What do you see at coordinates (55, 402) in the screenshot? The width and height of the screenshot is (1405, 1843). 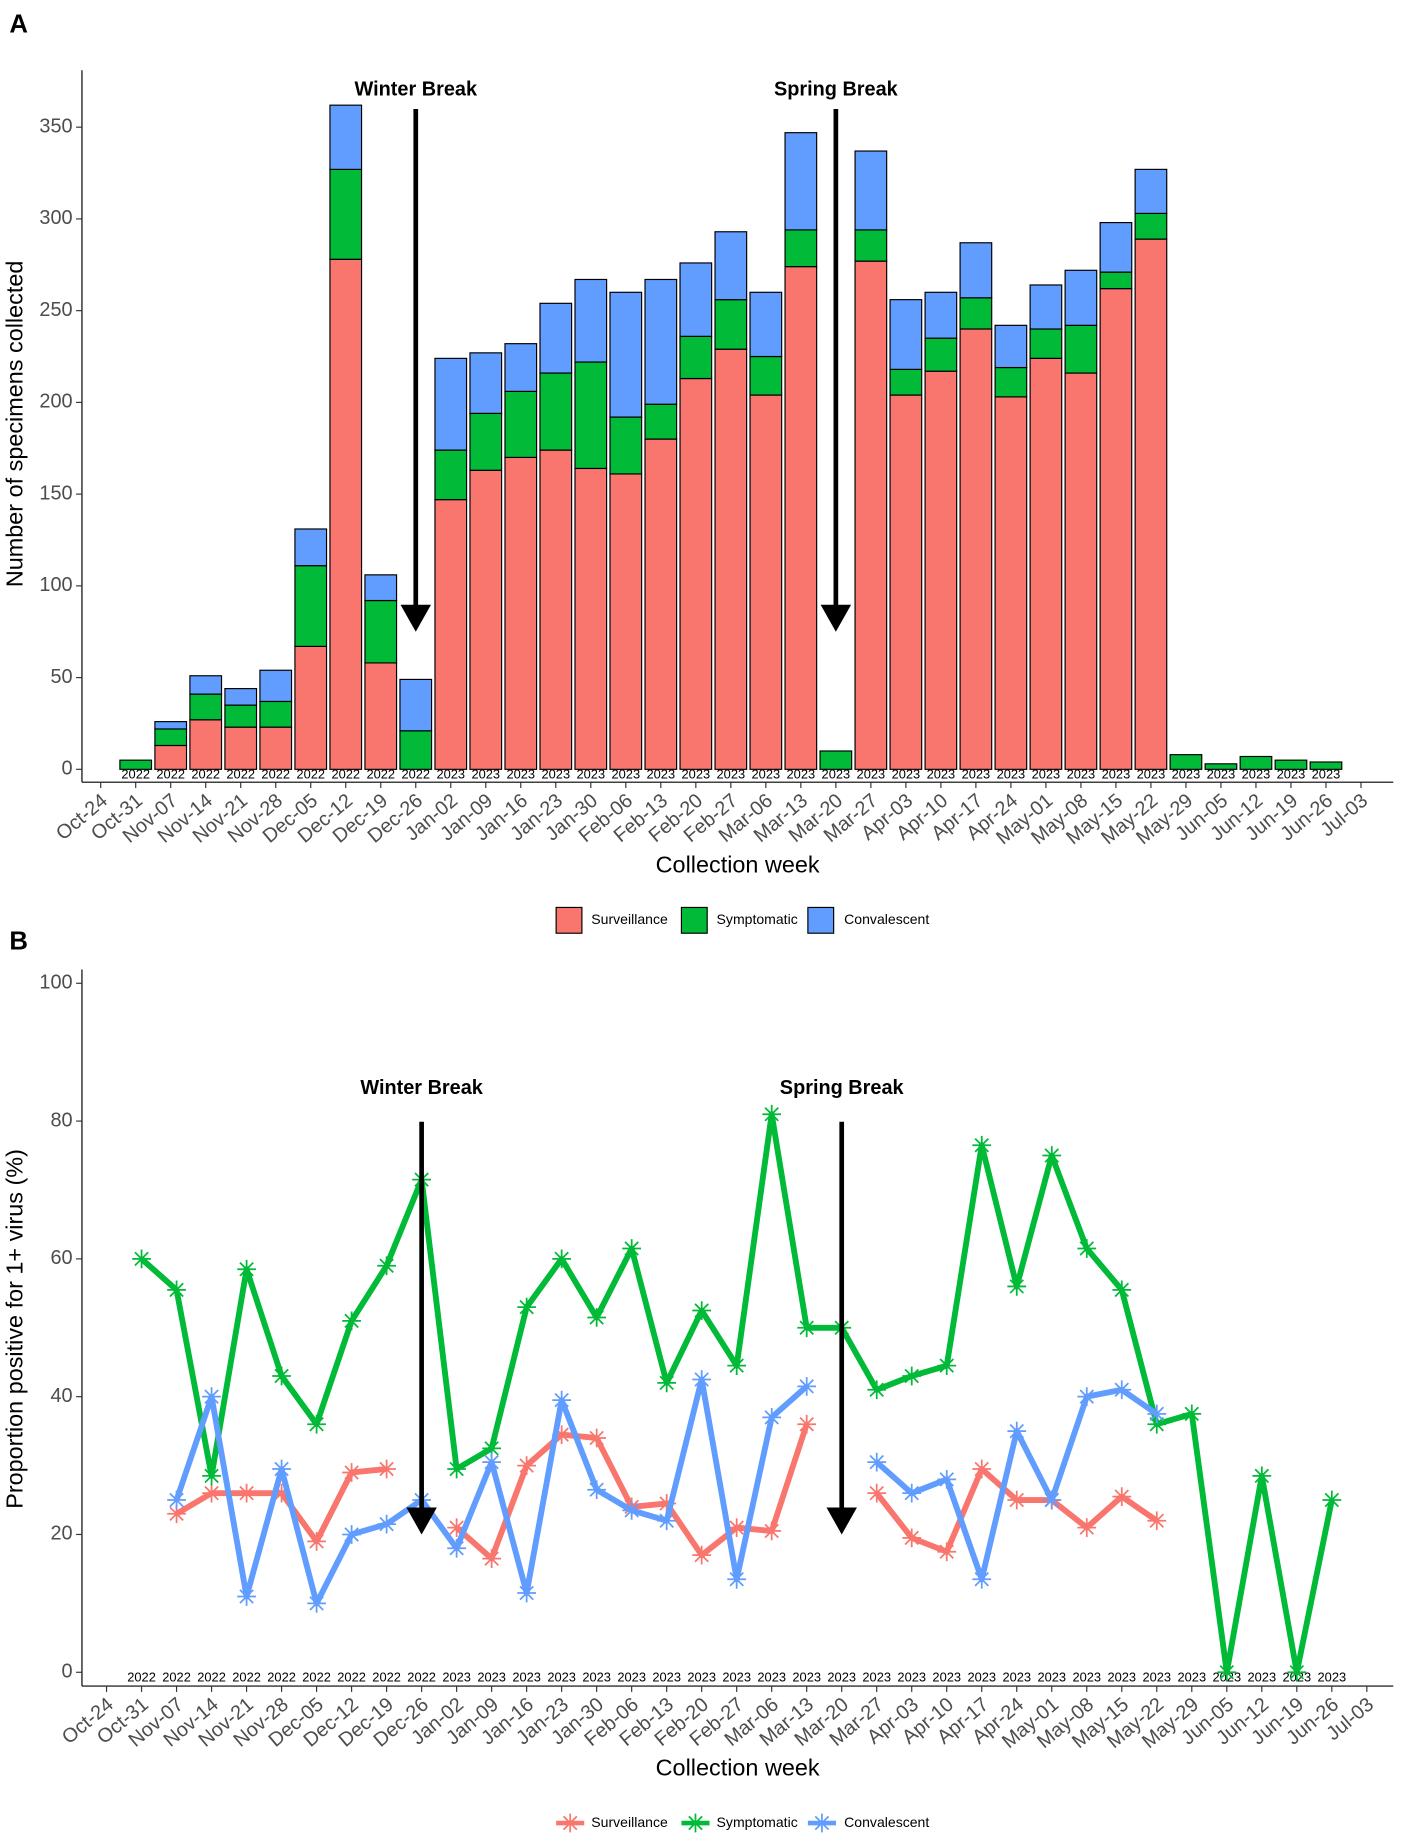 I see `y-tick-label: 200` at bounding box center [55, 402].